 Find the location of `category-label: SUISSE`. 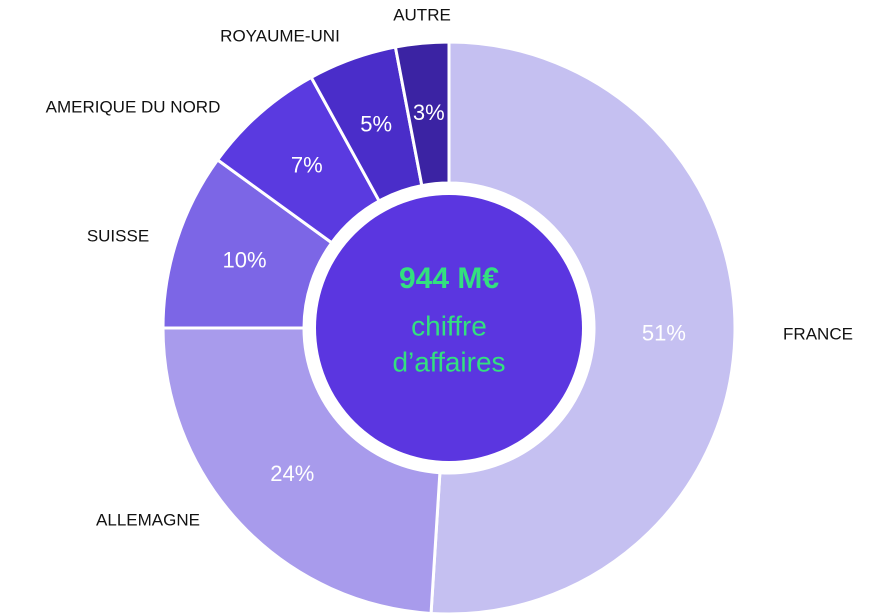

category-label: SUISSE is located at coordinates (118, 235).